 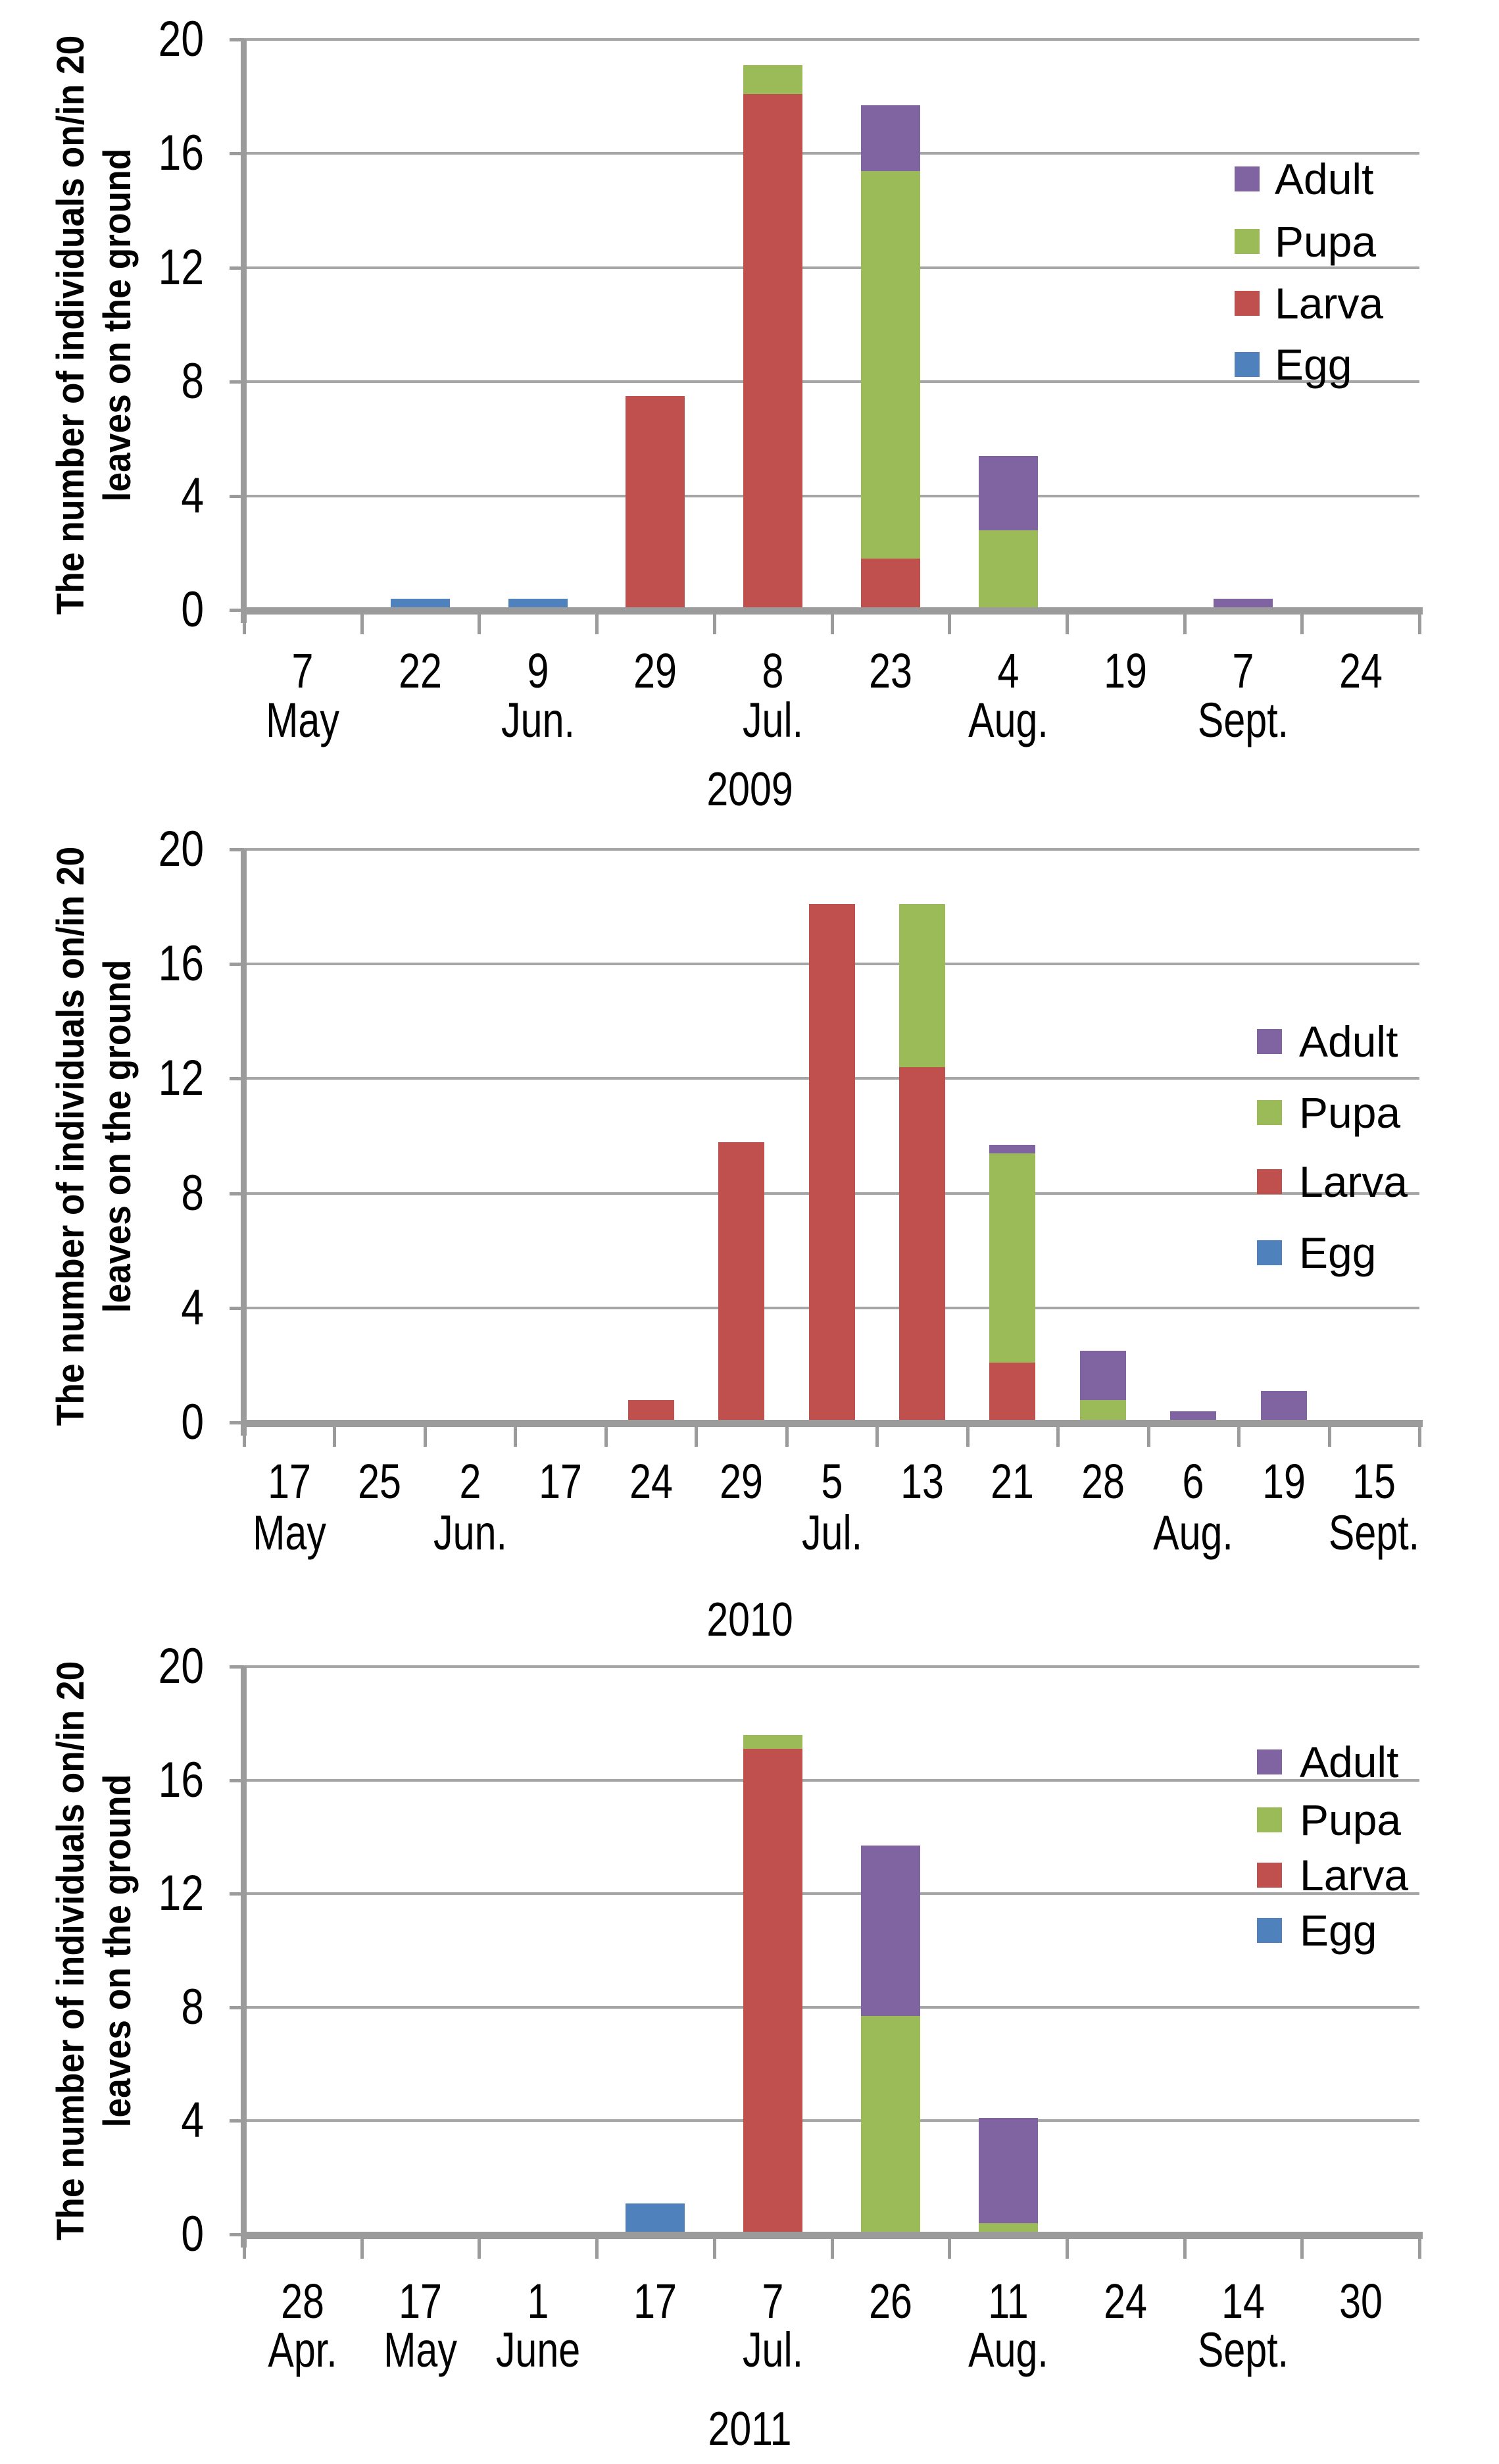 What do you see at coordinates (303, 720) in the screenshot?
I see `x-month-label: May` at bounding box center [303, 720].